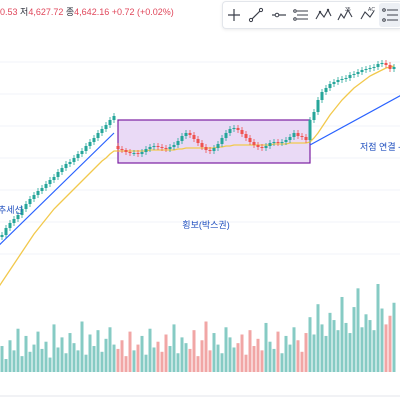 Image resolution: width=400 pixels, height=400 pixels. I want to click on trend-line-tool, so click(256, 15).